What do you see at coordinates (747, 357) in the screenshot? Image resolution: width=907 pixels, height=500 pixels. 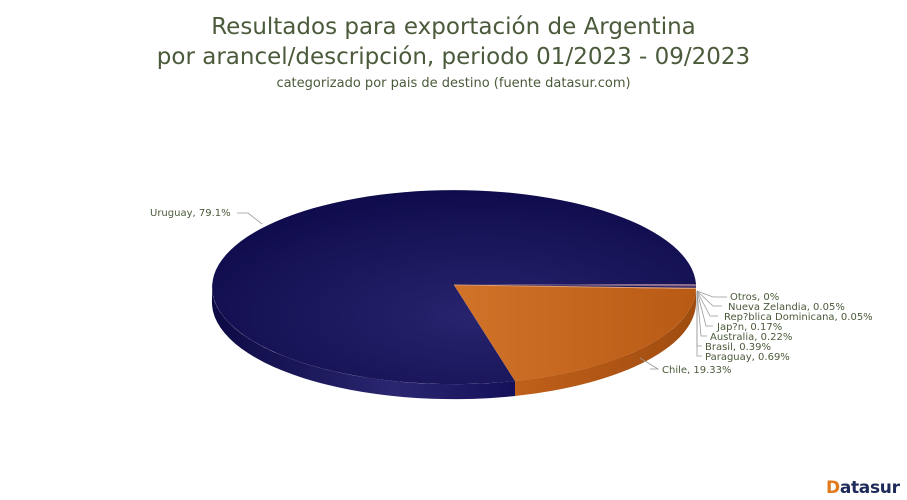 I see `label-paraguay: Paraguay, 0.69%` at bounding box center [747, 357].